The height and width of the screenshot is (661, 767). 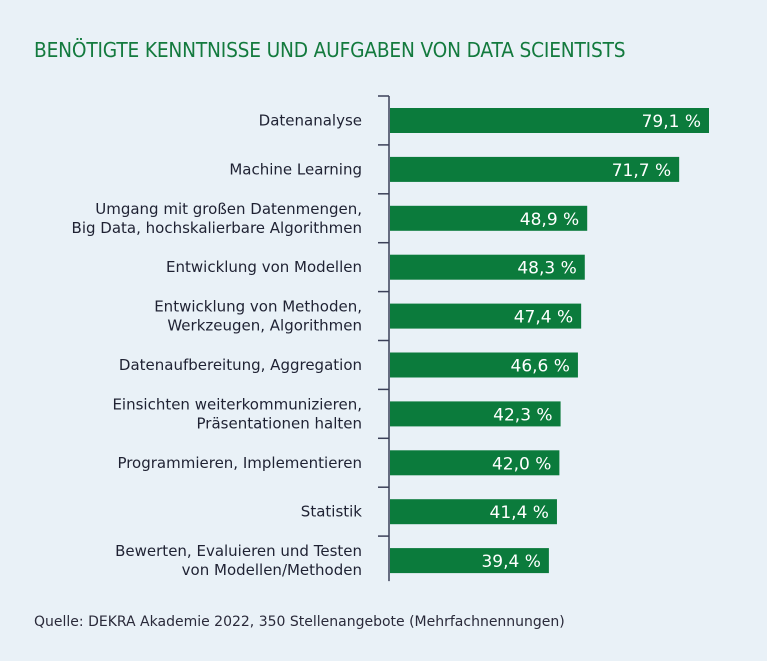 What do you see at coordinates (238, 551) in the screenshot?
I see `category-label: Bewerten, Evaluieren und Testen` at bounding box center [238, 551].